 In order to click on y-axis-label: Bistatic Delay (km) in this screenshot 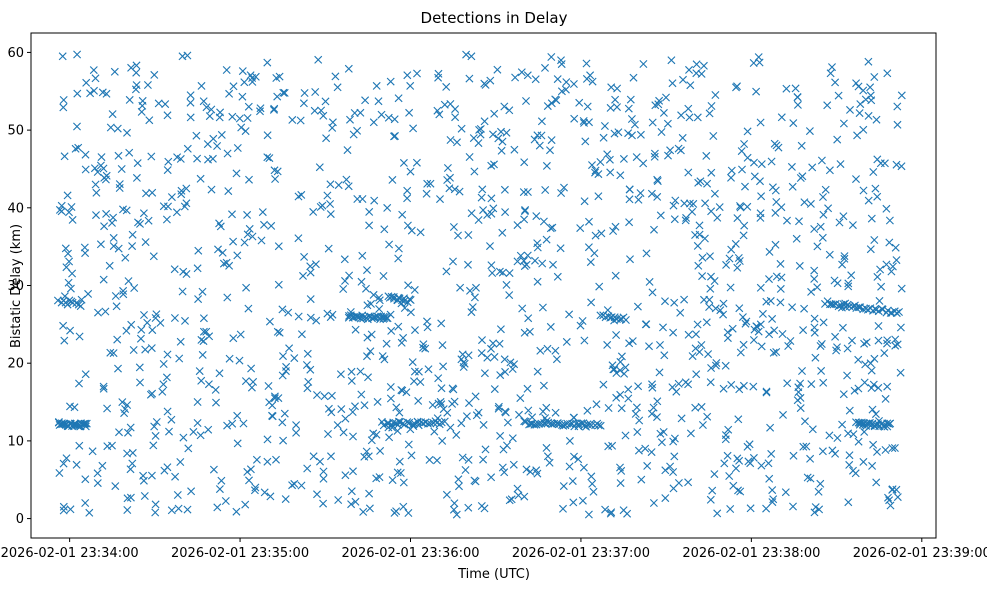, I will do `click(16, 286)`.